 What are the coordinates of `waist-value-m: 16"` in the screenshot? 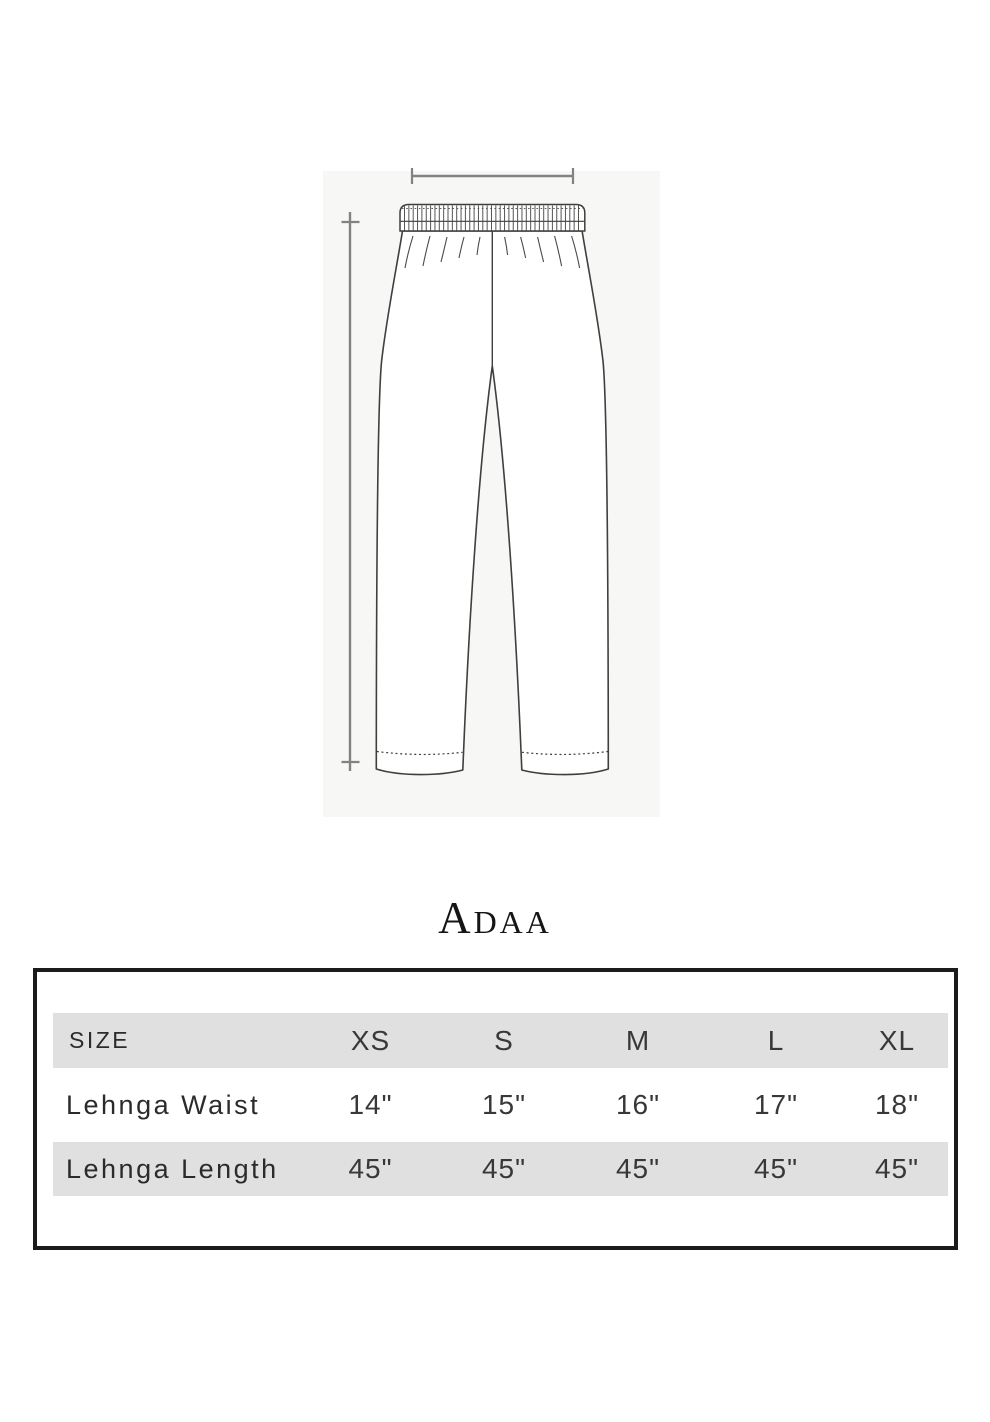 It's located at (638, 1104).